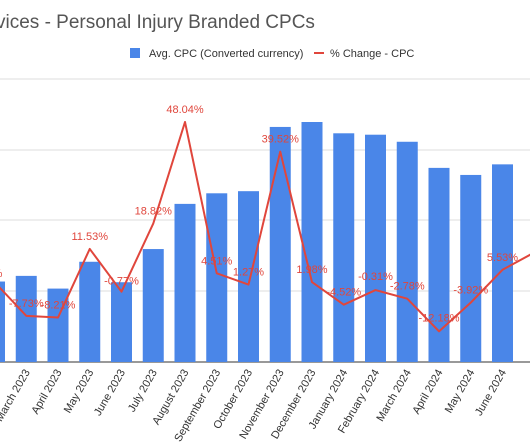 Image resolution: width=530 pixels, height=442 pixels. Describe the element at coordinates (372, 54) in the screenshot. I see `legend-label-line: % Change - CPC` at that location.